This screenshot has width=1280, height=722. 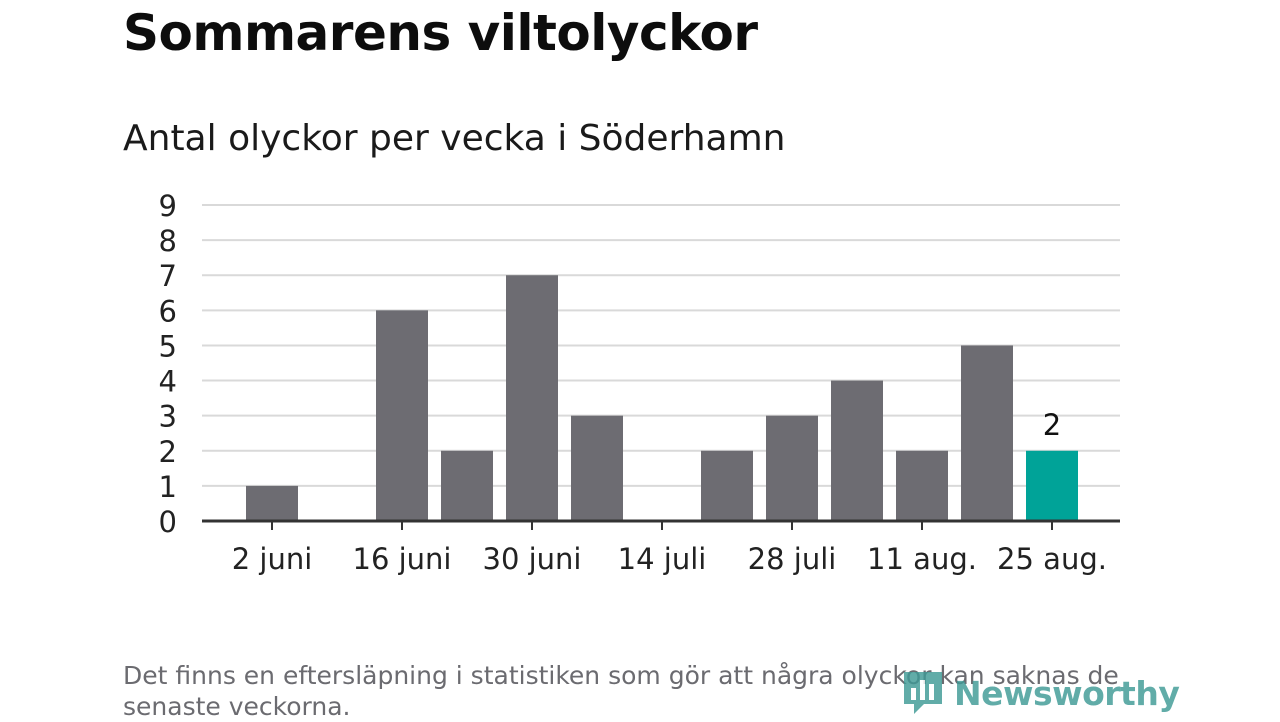 I want to click on x-tick-label: 14 juli, so click(x=662, y=559).